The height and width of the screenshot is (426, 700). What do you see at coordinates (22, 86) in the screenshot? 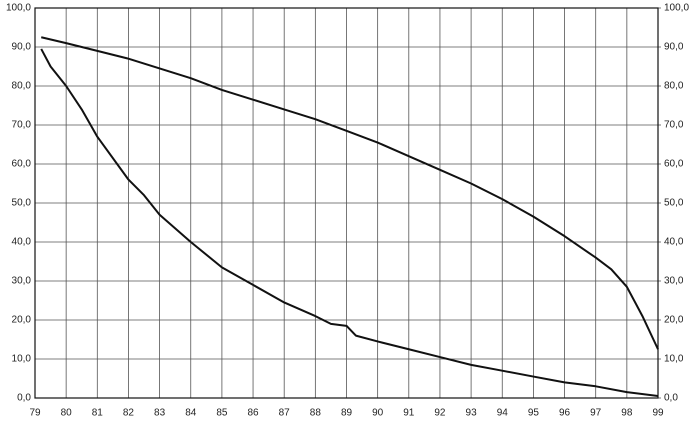
I see `y-tick-label: 80,0` at bounding box center [22, 86].